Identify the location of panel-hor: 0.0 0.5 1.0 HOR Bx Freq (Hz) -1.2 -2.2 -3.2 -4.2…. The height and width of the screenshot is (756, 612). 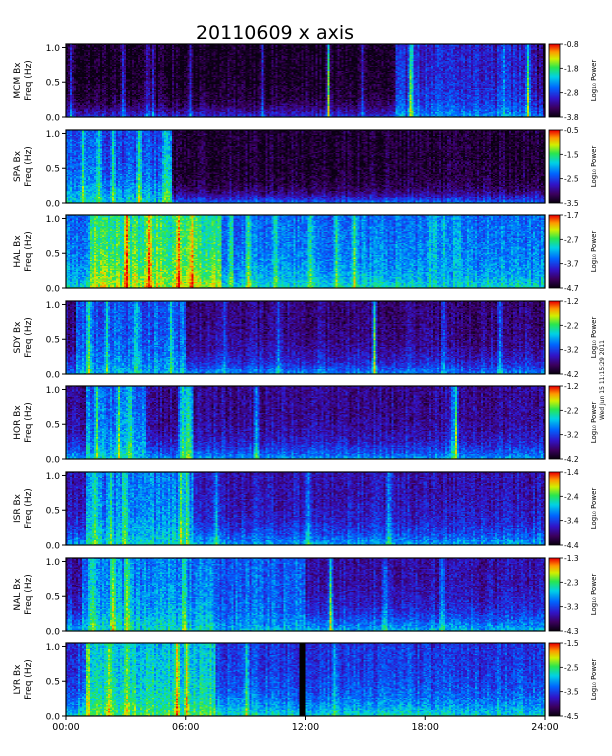
(305, 424).